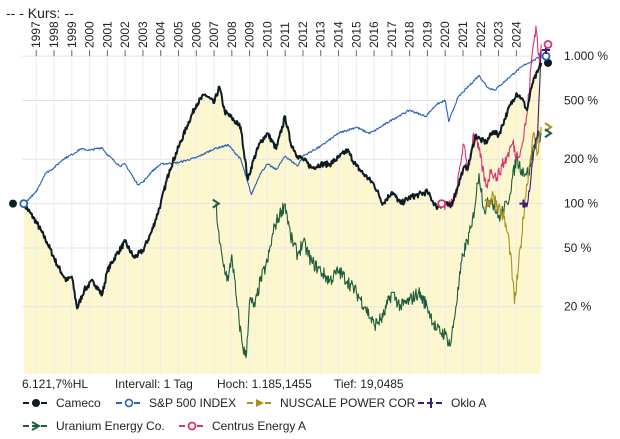  What do you see at coordinates (143, 34) in the screenshot?
I see `x-tick-label: 2003` at bounding box center [143, 34].